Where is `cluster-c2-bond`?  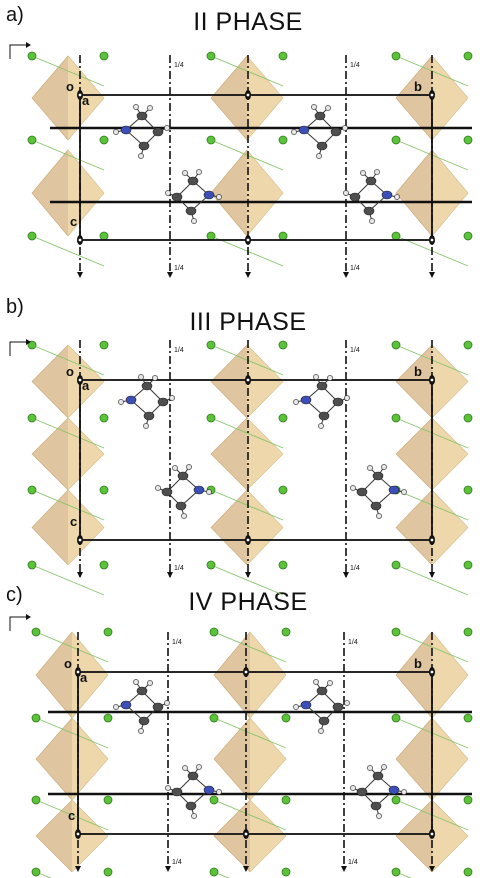 cluster-c2-bond is located at coordinates (250, 815).